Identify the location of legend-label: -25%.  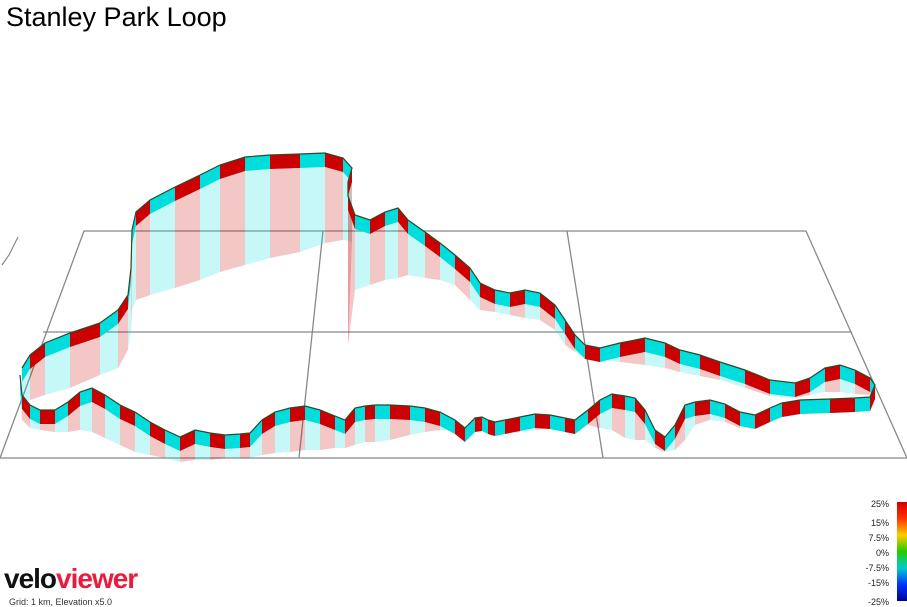
(878, 602).